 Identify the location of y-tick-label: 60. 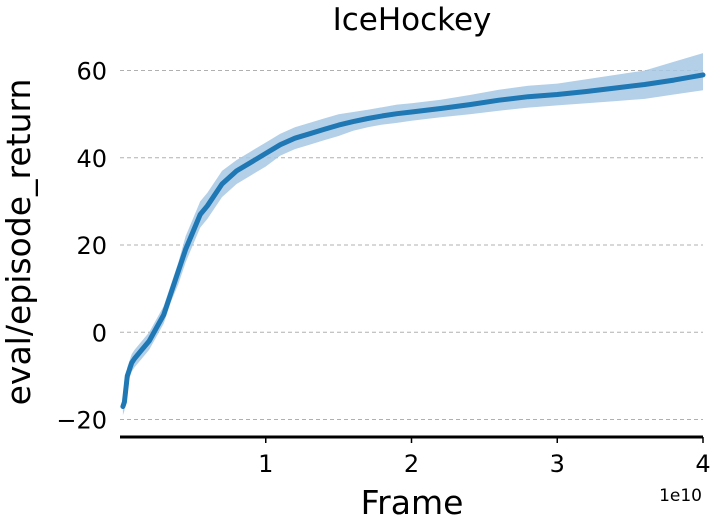
(91, 72).